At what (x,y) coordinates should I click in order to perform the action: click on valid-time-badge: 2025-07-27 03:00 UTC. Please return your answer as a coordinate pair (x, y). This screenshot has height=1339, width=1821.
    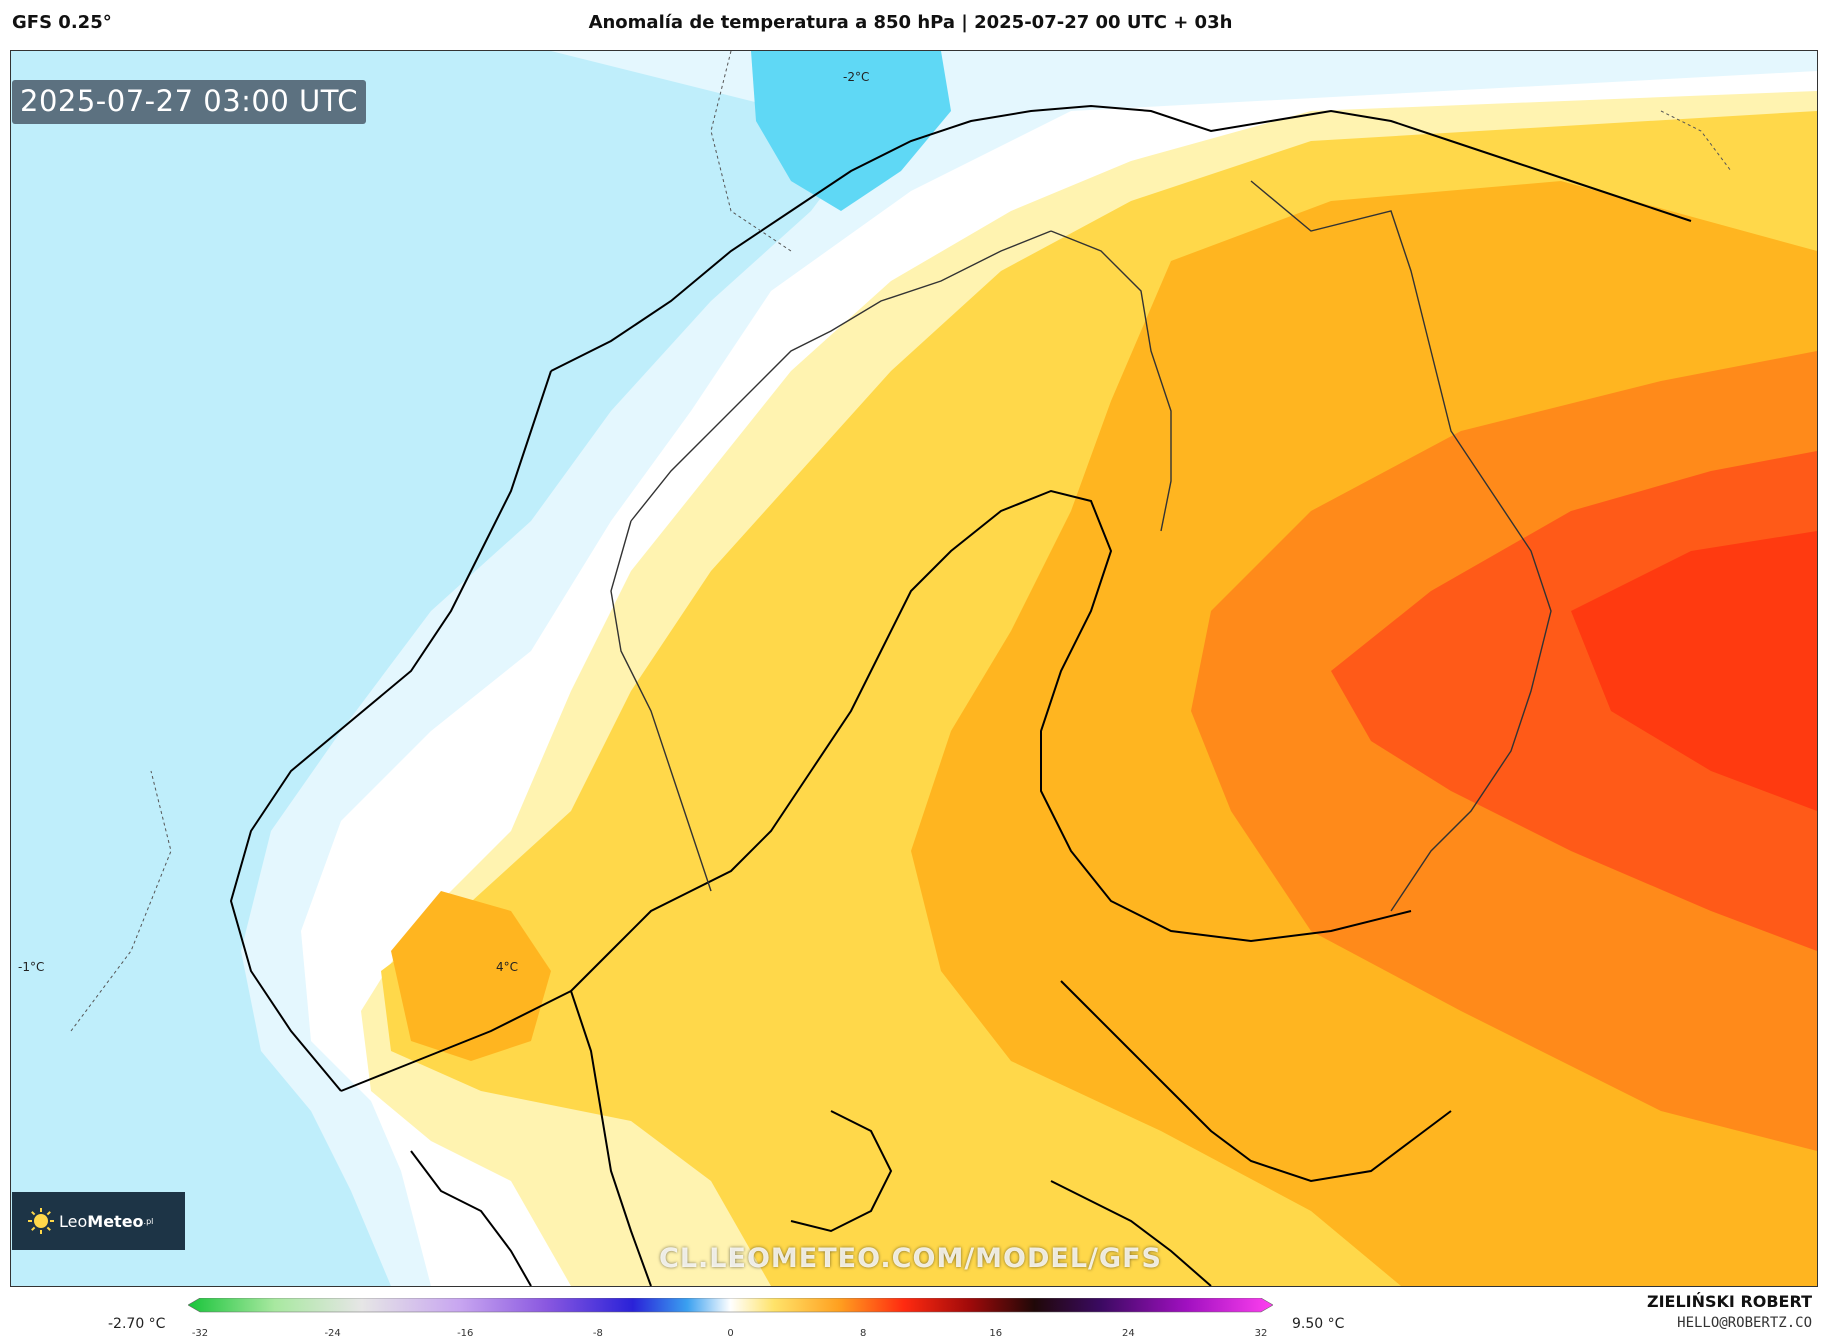
    Looking at the image, I should click on (189, 102).